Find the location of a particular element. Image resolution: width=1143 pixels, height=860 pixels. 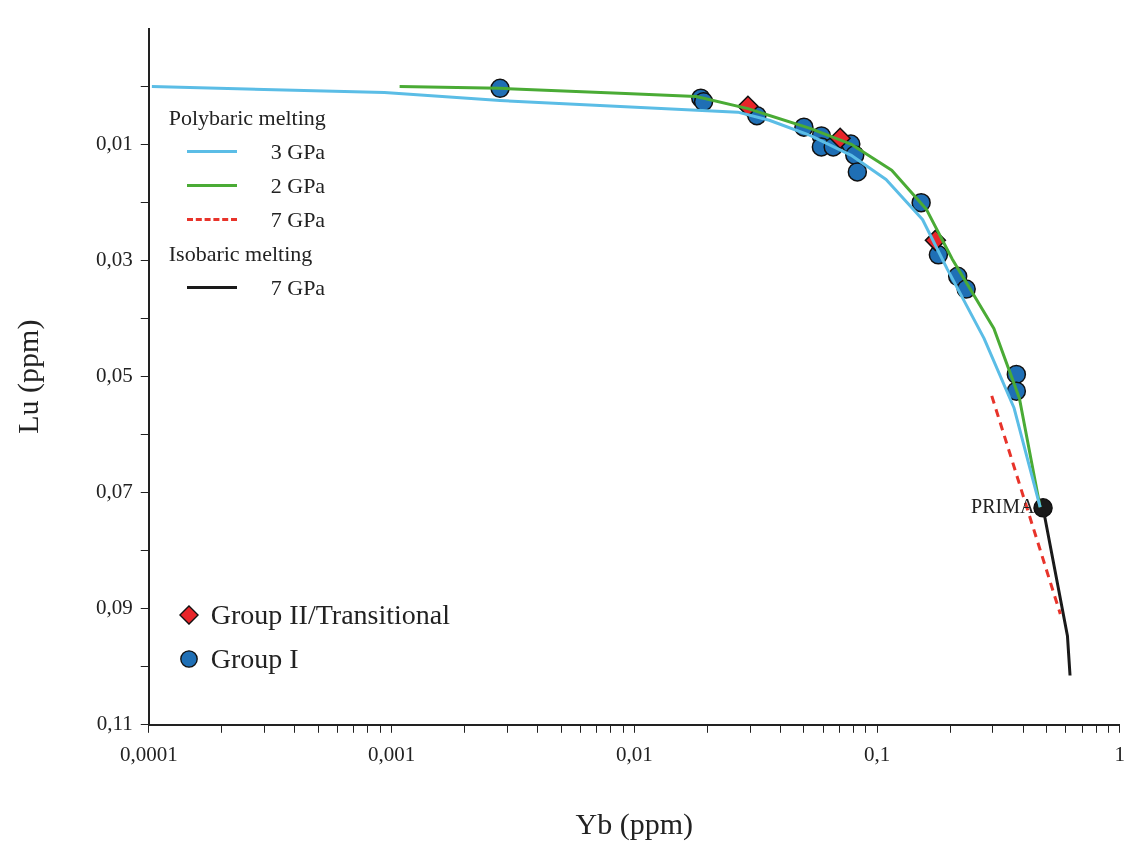

legend-label: Group II/Transitional is located at coordinates (330, 614).